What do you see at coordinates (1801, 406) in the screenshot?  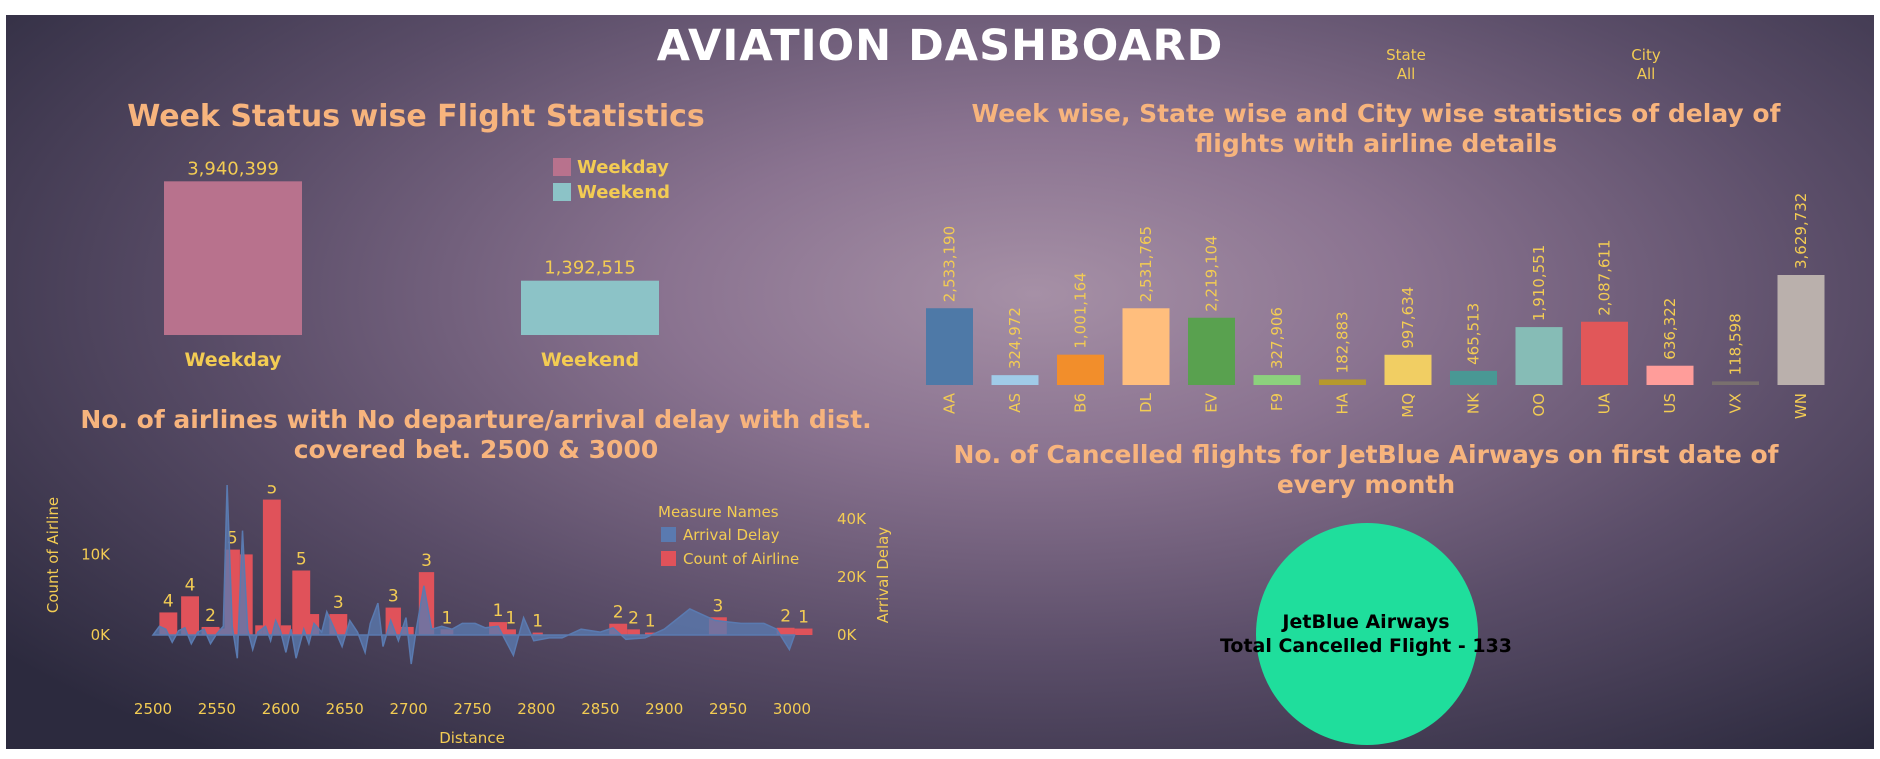 I see `airline-bar-category: WN` at bounding box center [1801, 406].